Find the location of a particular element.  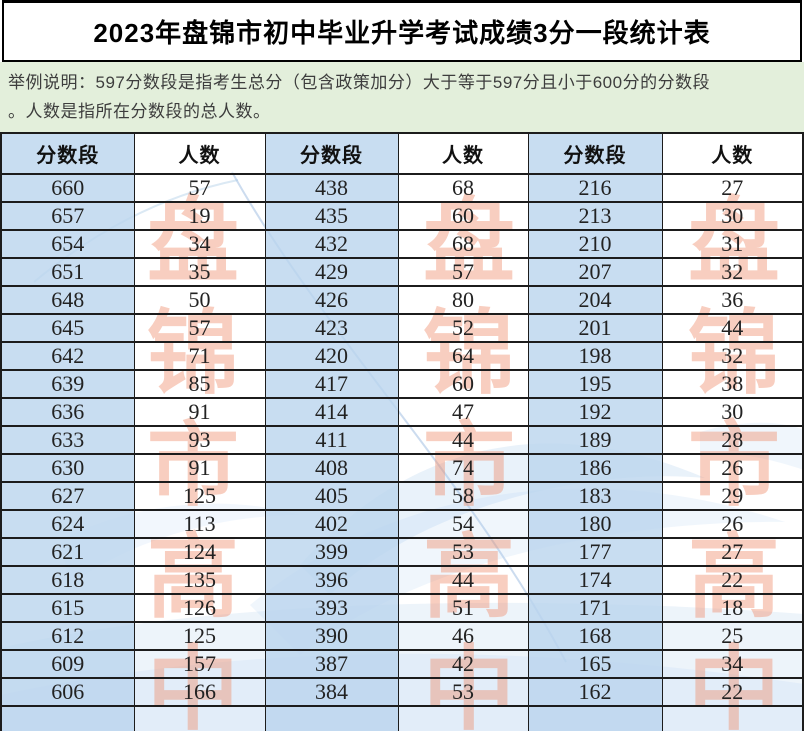

table-row: 645 57 423 52 201 44 is located at coordinates (402, 328).